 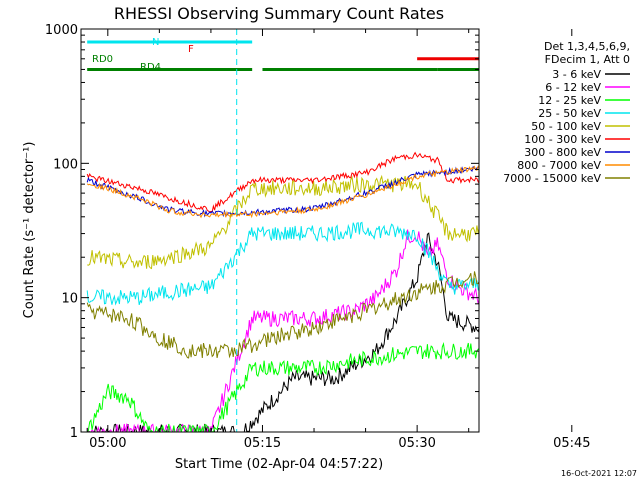 I want to click on y-tick-label: 100, so click(x=65, y=164).